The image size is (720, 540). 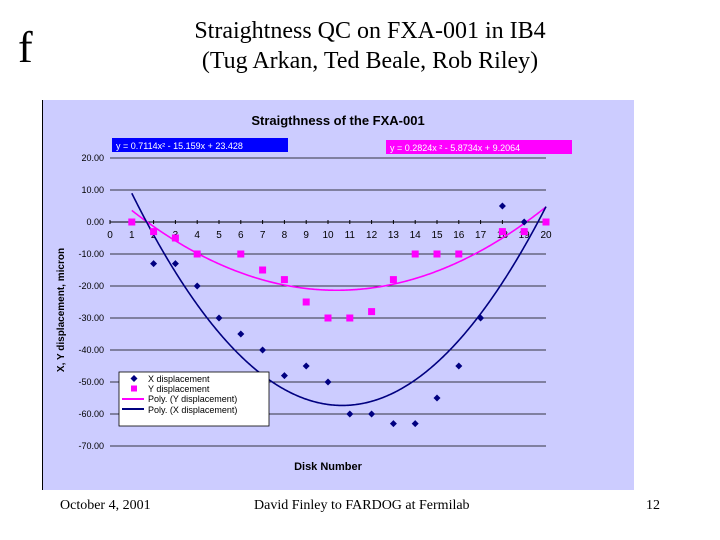 I want to click on y-fit-equation: y = 0.2824x ² - 5.8734x + 9.2064, so click(x=455, y=148).